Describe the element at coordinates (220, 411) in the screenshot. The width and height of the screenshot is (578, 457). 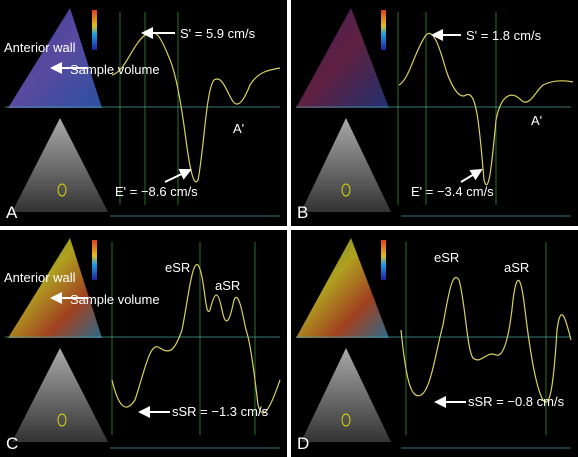
I see `annotation: sSR = −1.3 cm/s` at that location.